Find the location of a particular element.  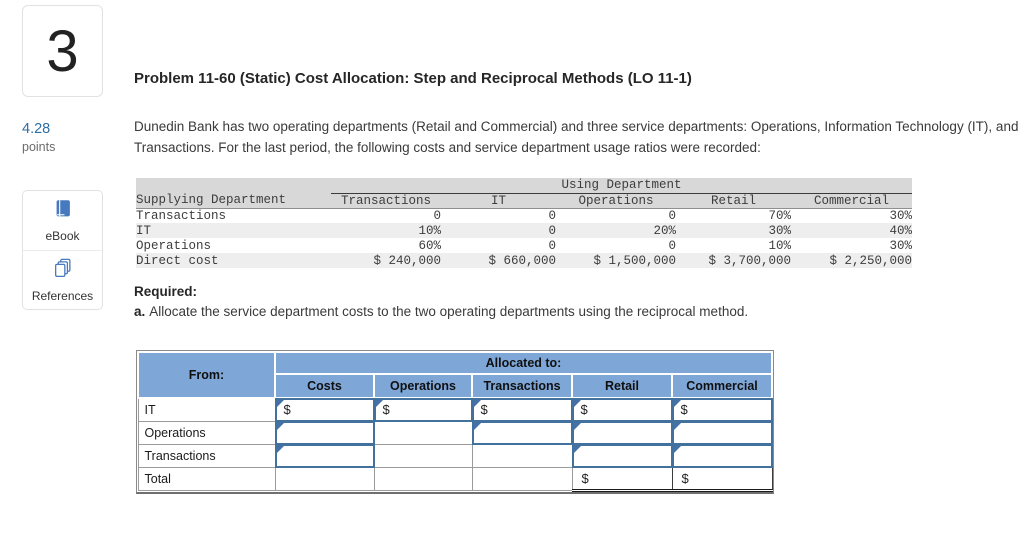

it-transactions-input: $ is located at coordinates (522, 410).